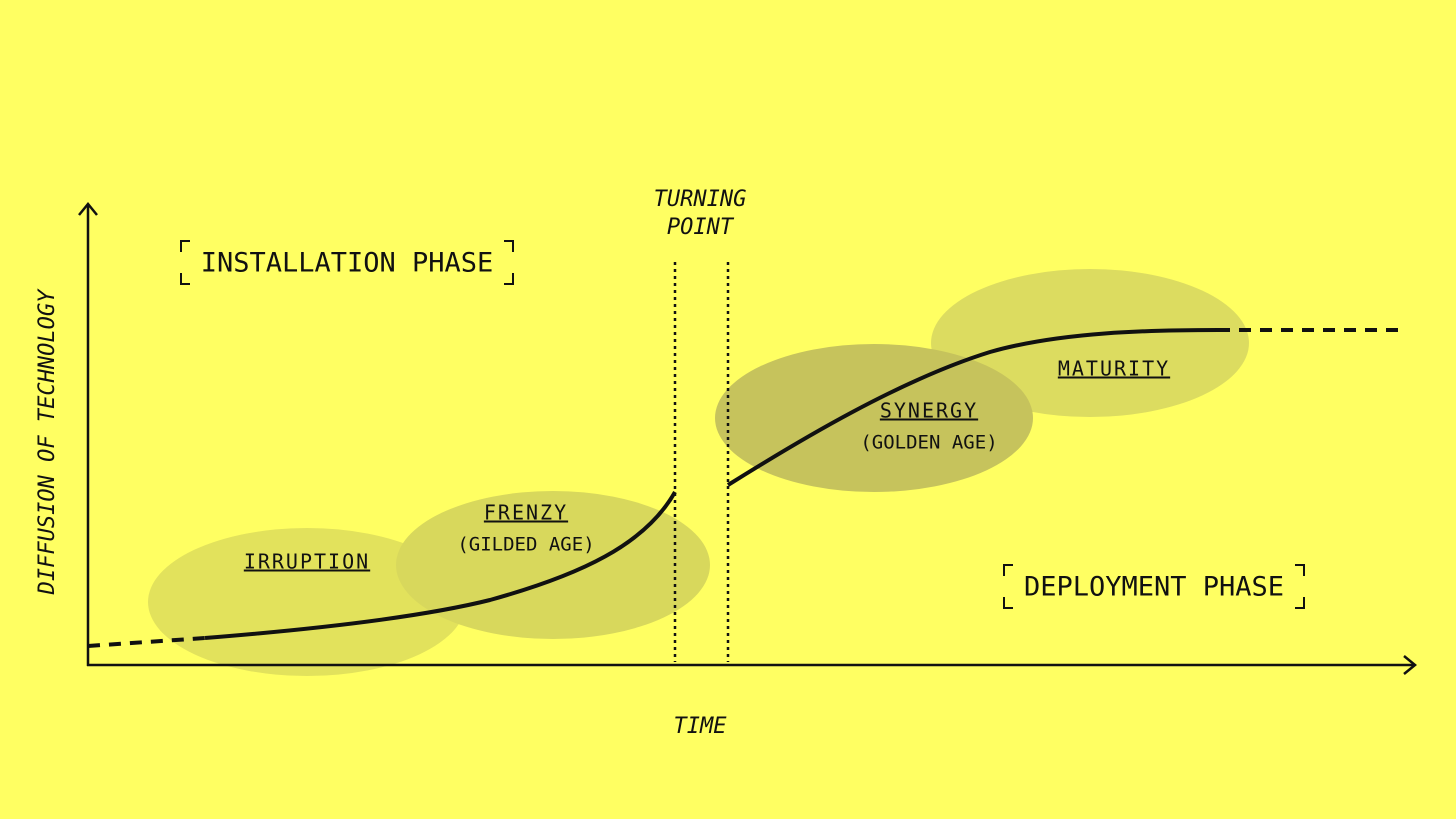 This screenshot has height=819, width=1456. Describe the element at coordinates (701, 726) in the screenshot. I see `x-axis-label: TIME` at that location.